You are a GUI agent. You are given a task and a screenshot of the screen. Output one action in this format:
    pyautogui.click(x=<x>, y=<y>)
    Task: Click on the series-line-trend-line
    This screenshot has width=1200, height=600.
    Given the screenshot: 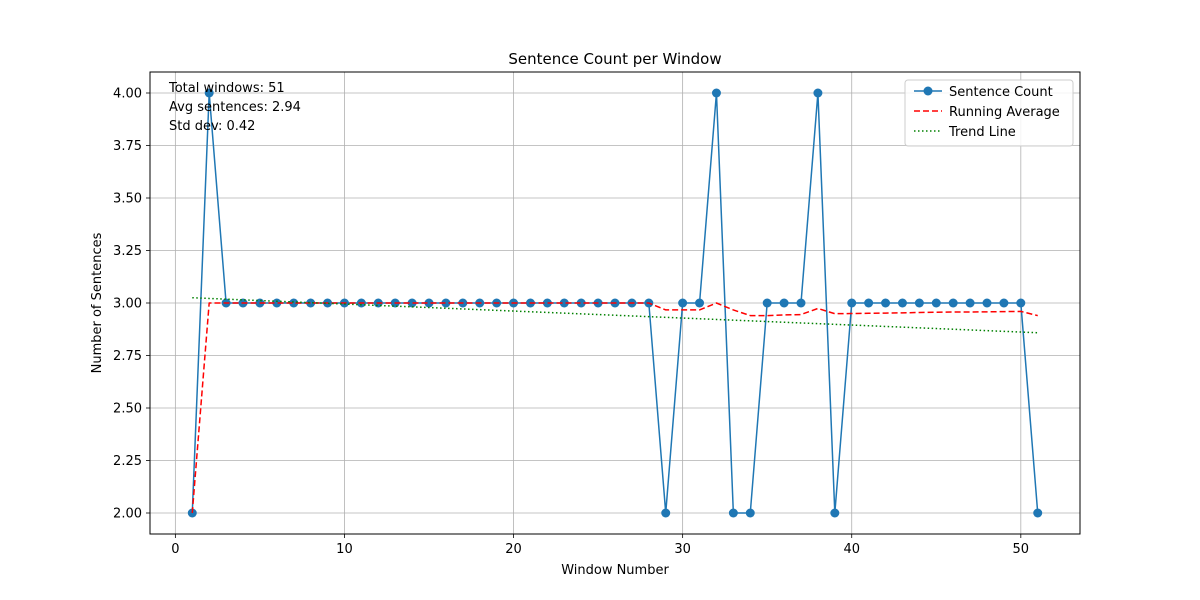 What is the action you would take?
    pyautogui.click(x=615, y=315)
    